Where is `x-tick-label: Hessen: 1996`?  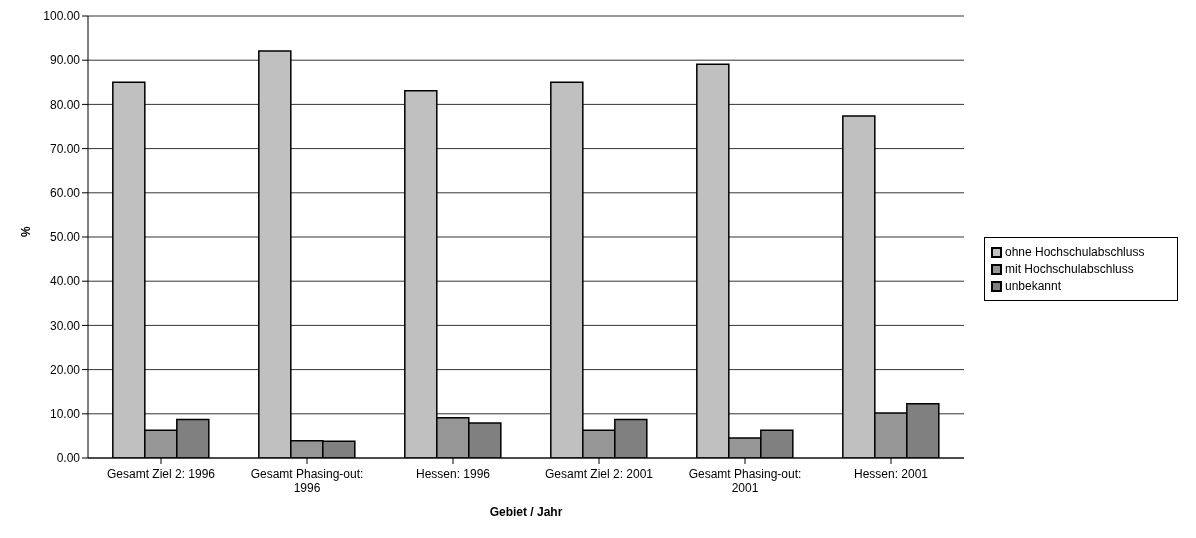 x-tick-label: Hessen: 1996 is located at coordinates (453, 474).